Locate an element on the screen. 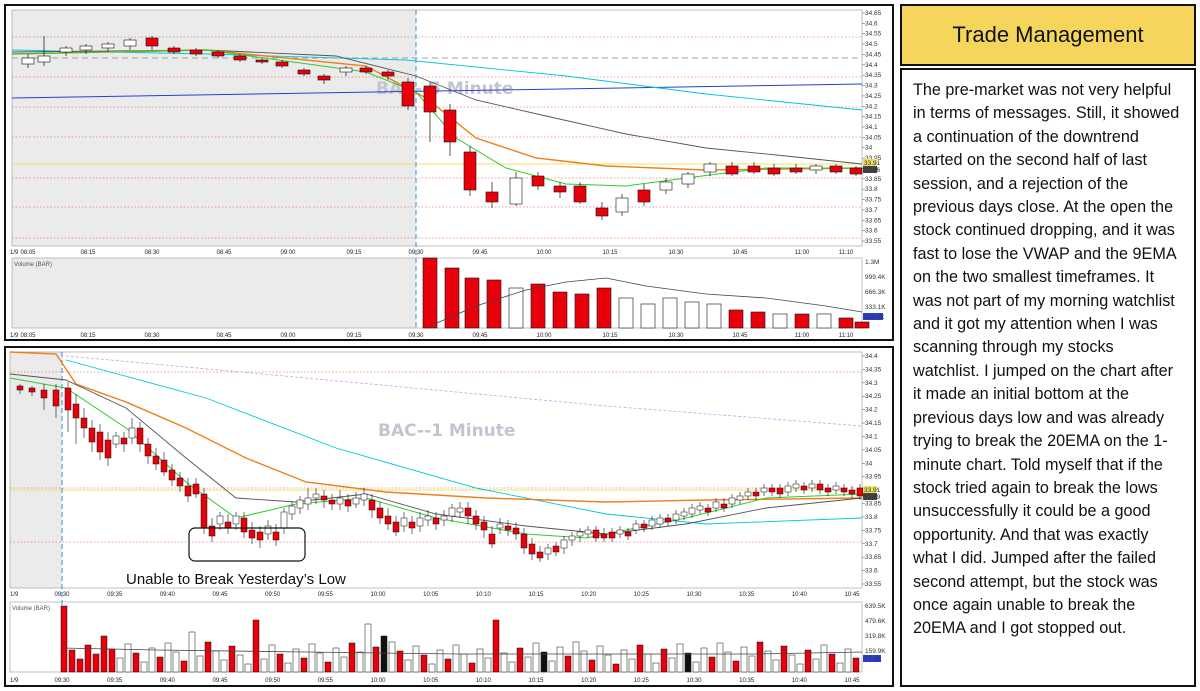 This screenshot has height=691, width=1200. trade-management-heading: Trade Management is located at coordinates (1048, 34).